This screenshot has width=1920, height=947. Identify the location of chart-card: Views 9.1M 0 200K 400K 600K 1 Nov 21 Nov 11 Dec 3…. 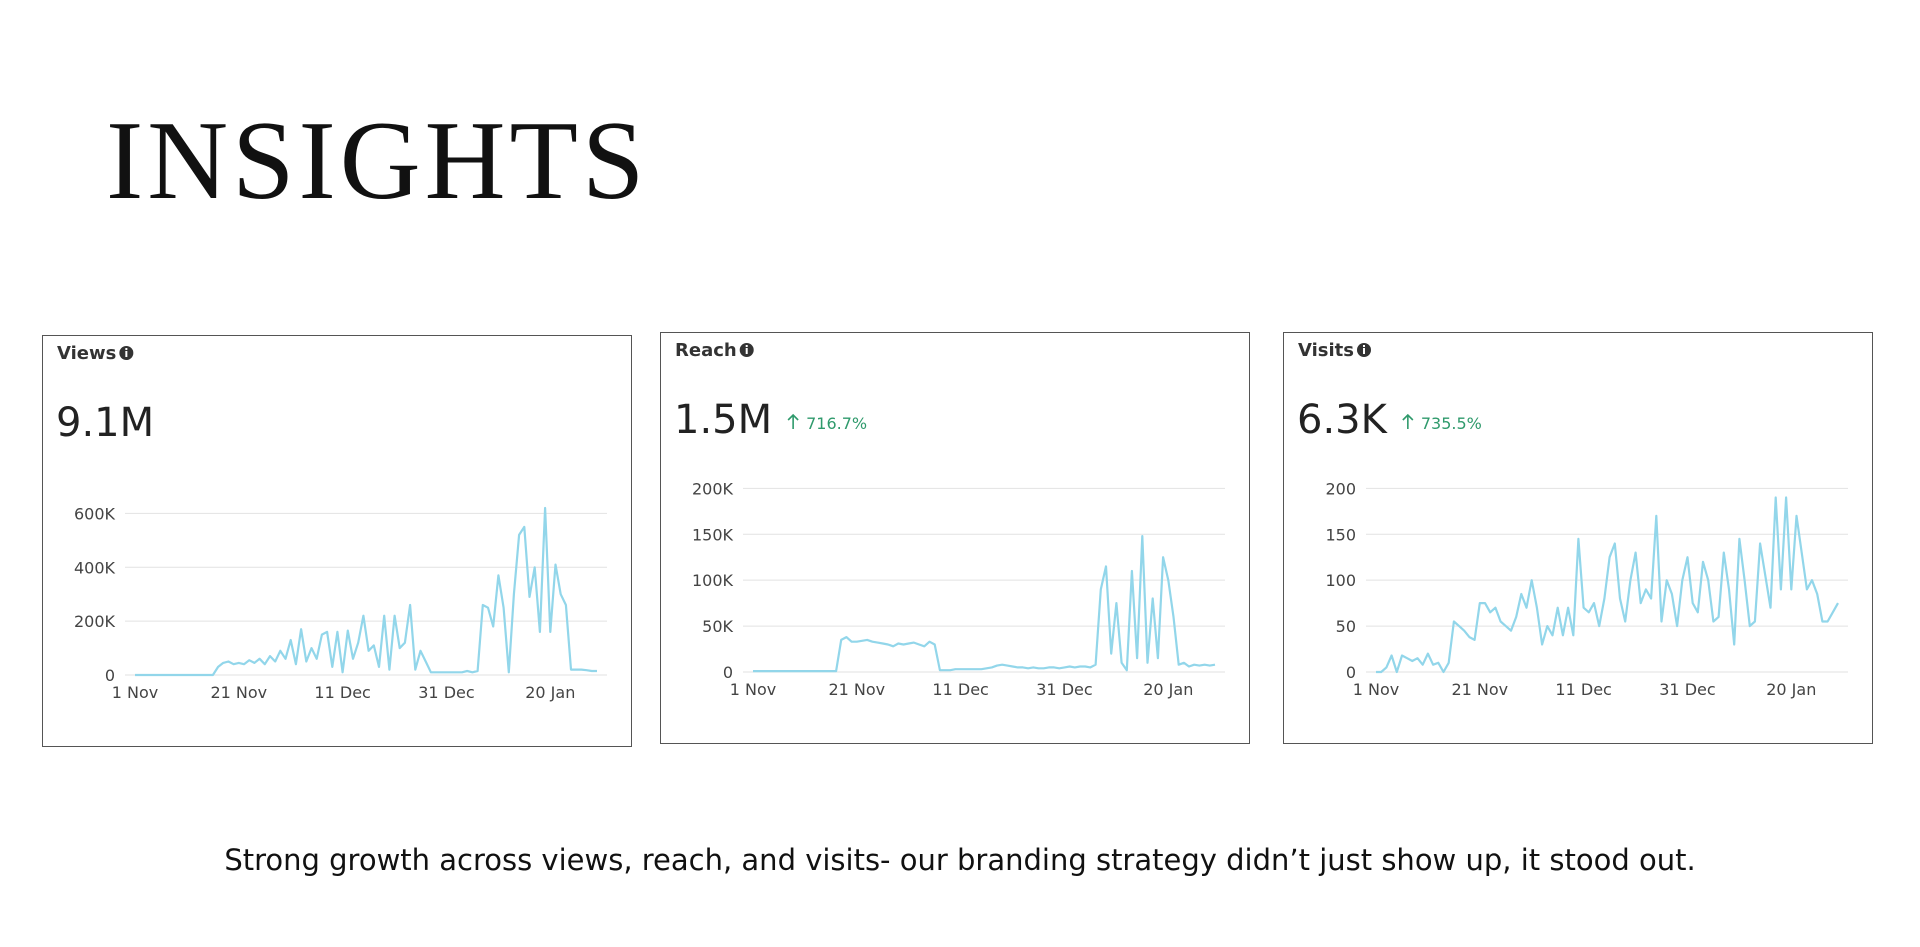
(337, 541).